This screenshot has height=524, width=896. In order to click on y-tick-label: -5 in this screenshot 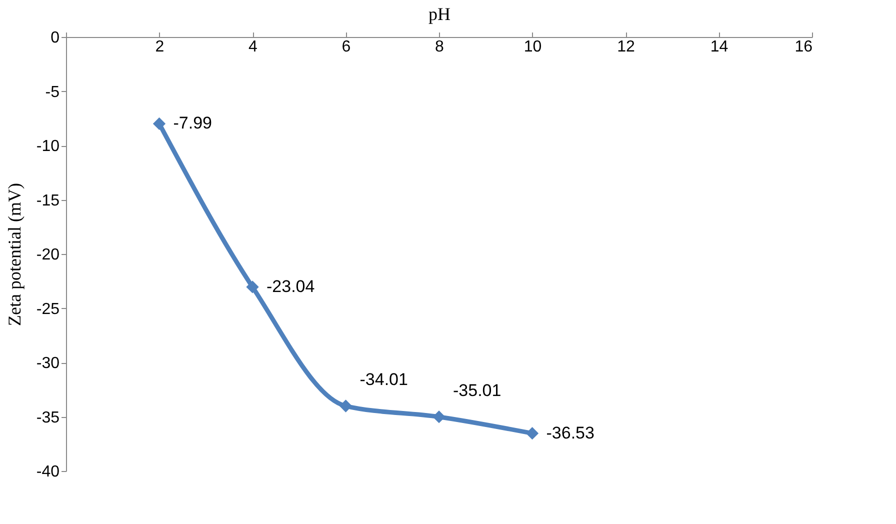, I will do `click(52, 92)`.